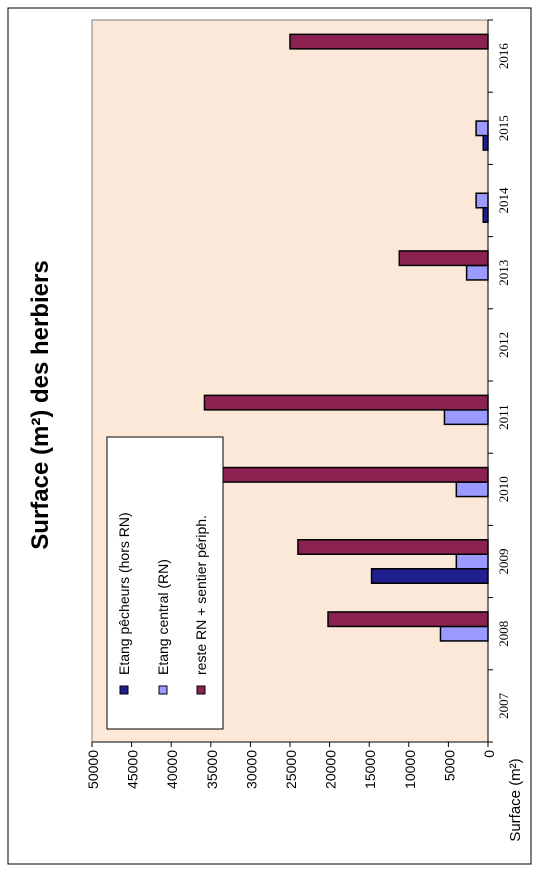 Image resolution: width=539 pixels, height=872 pixels. Describe the element at coordinates (489, 754) in the screenshot. I see `value-tick-label: 0` at that location.